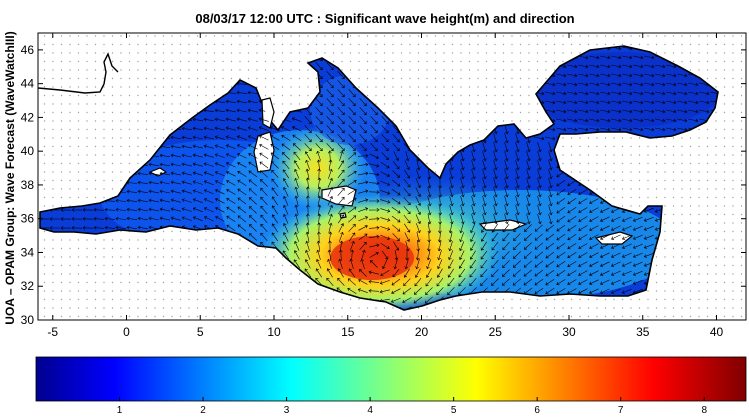 This screenshot has width=749, height=417. What do you see at coordinates (370, 410) in the screenshot?
I see `colorbar-tick-label: 4` at bounding box center [370, 410].